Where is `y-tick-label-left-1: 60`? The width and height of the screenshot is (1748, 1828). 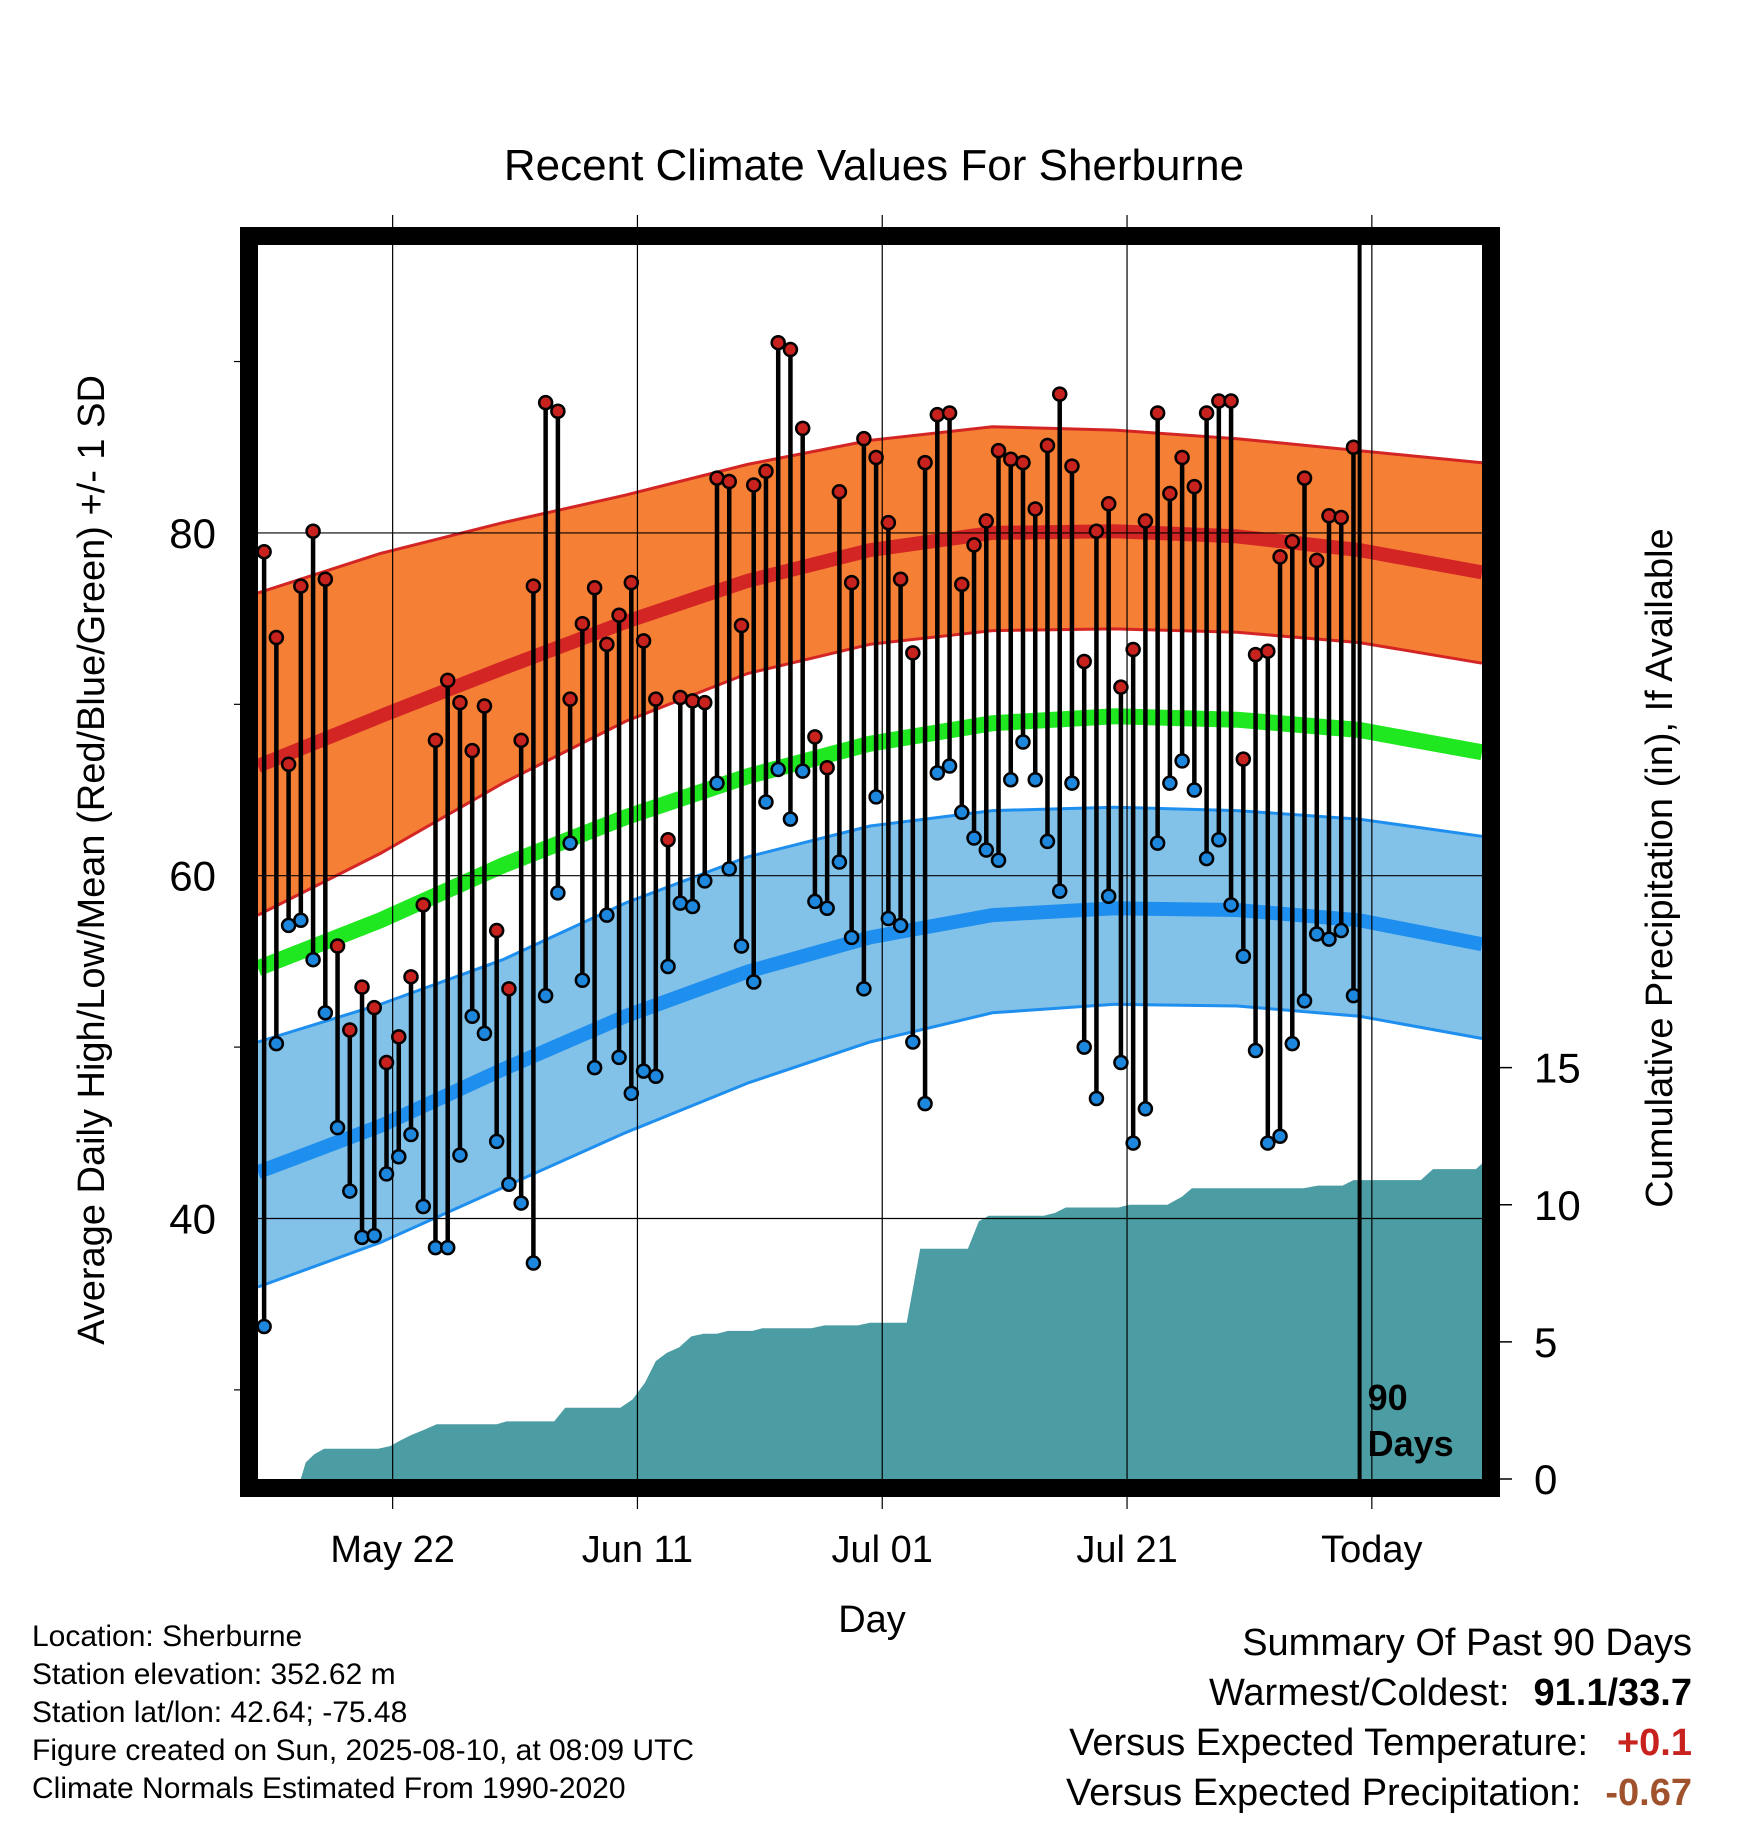 y-tick-label-left-1: 60 is located at coordinates (192, 876).